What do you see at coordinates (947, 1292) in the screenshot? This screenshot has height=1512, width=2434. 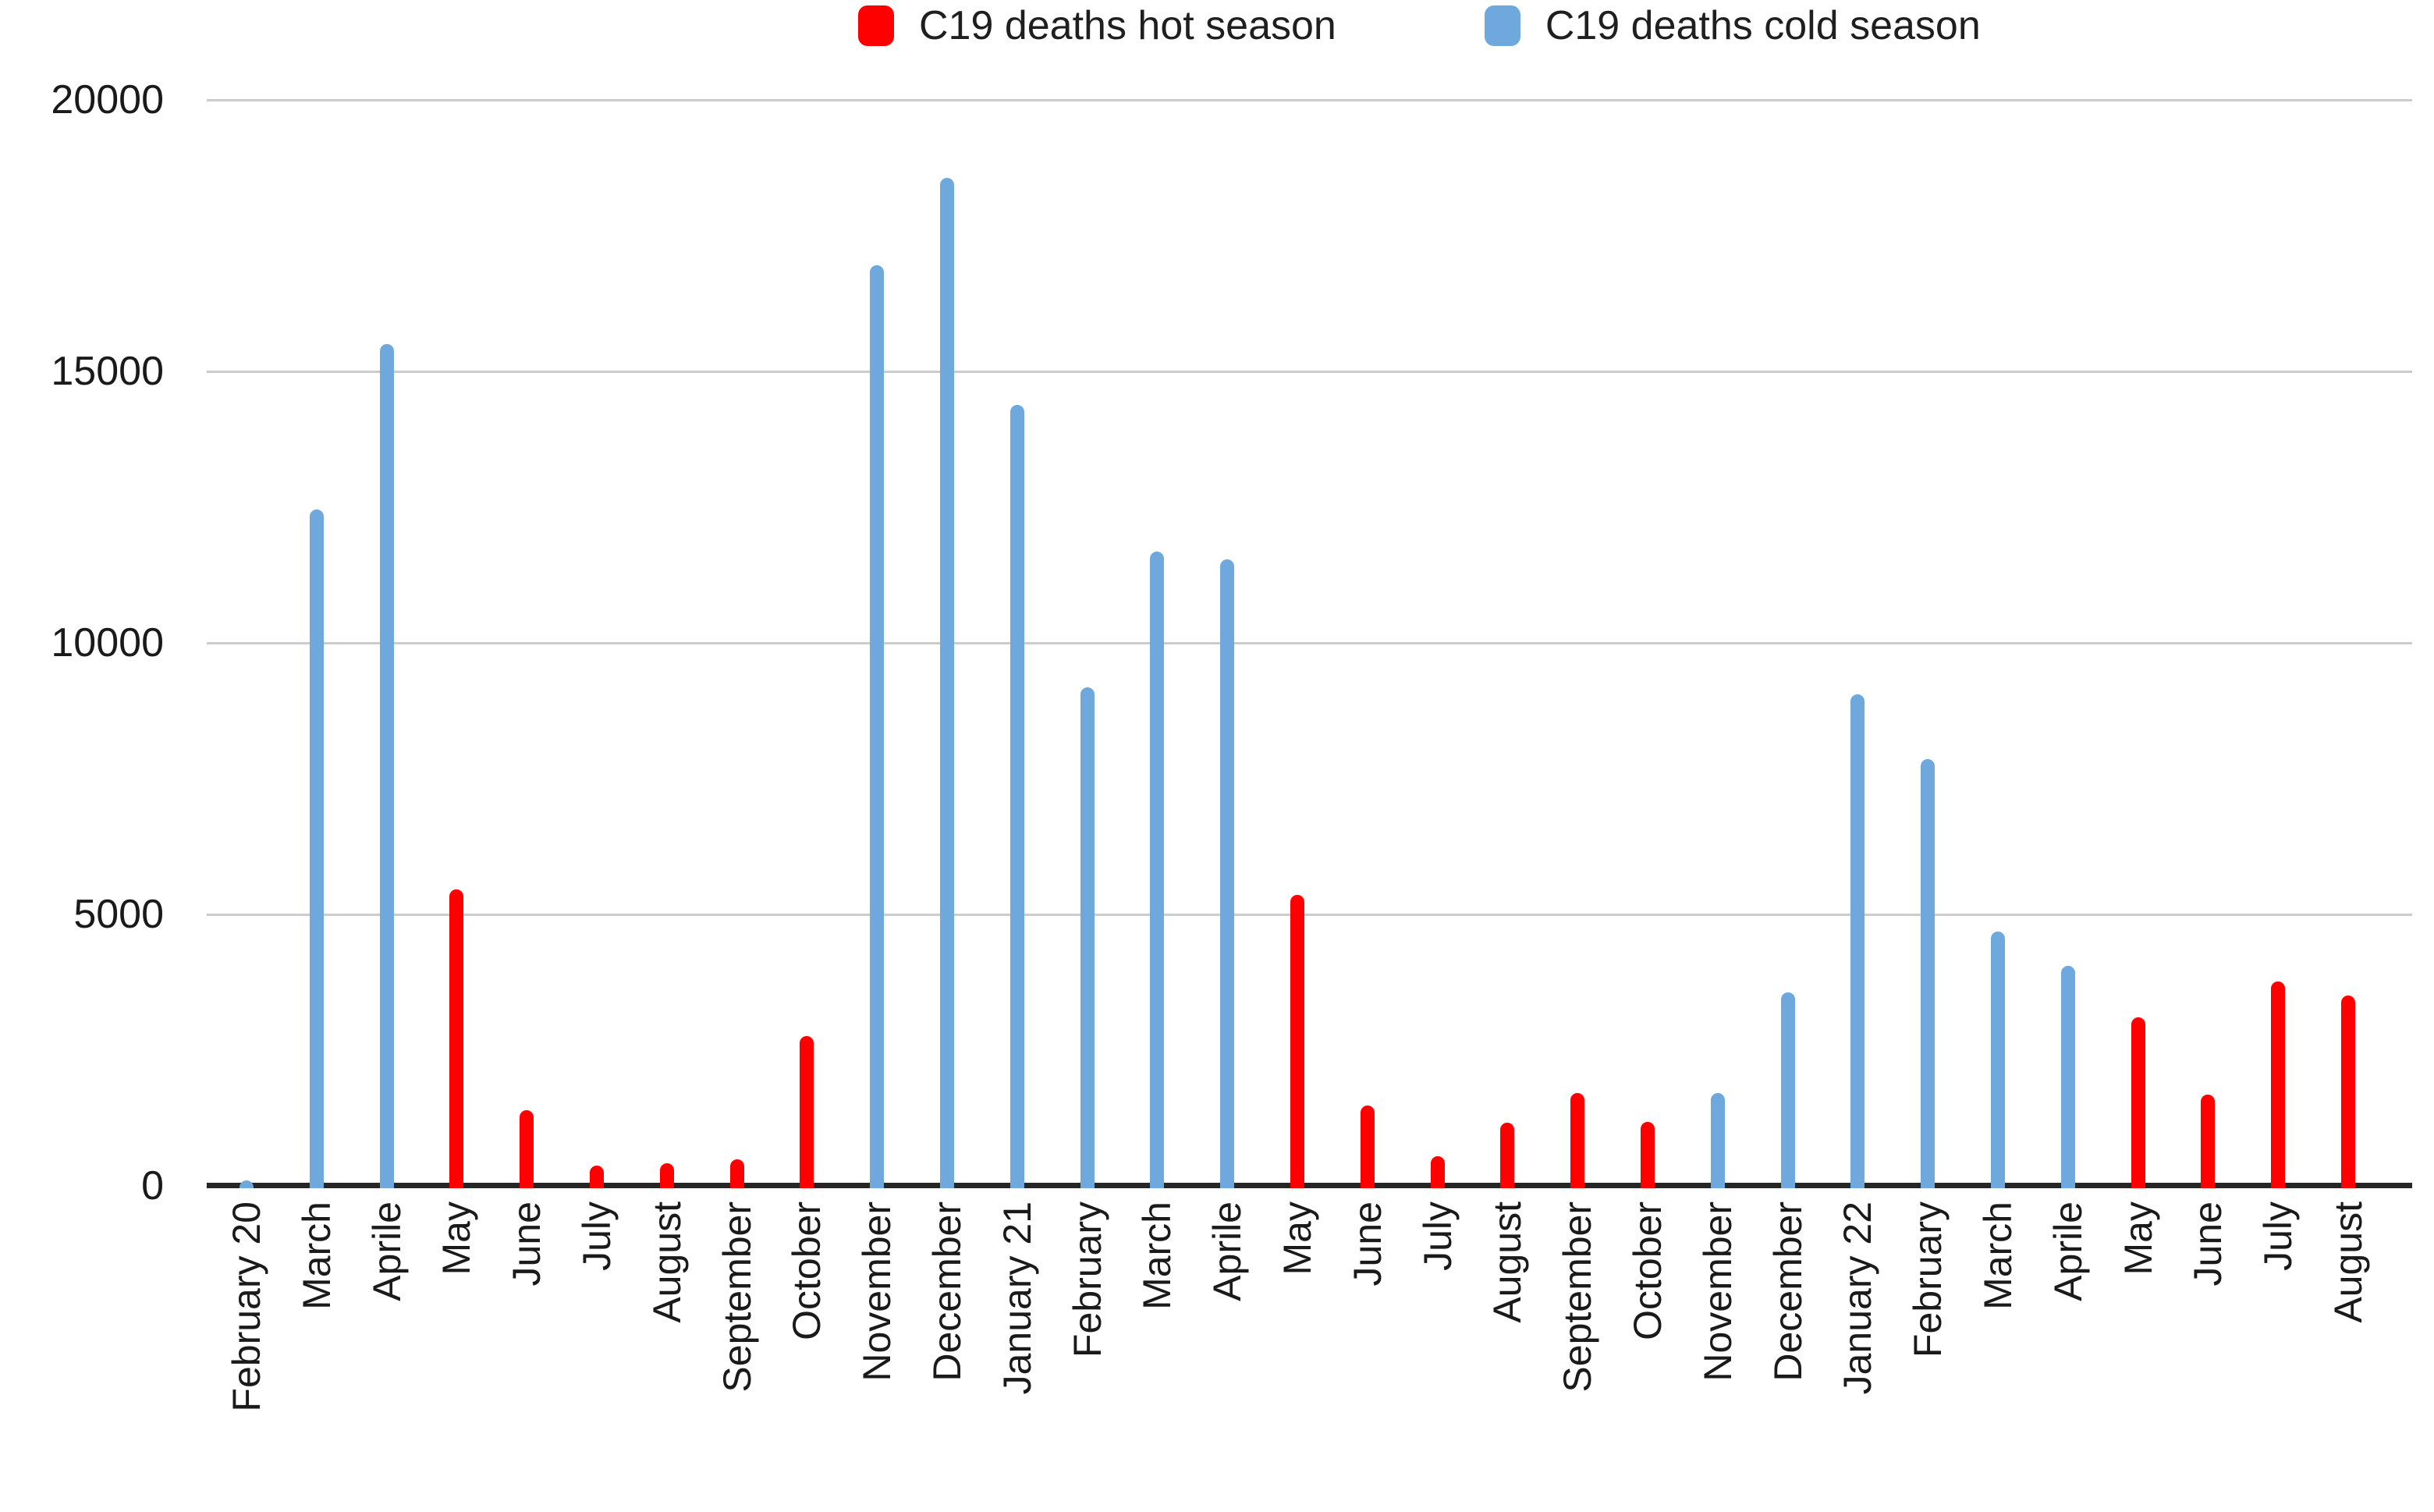 I see `x-axis-label-10: December` at bounding box center [947, 1292].